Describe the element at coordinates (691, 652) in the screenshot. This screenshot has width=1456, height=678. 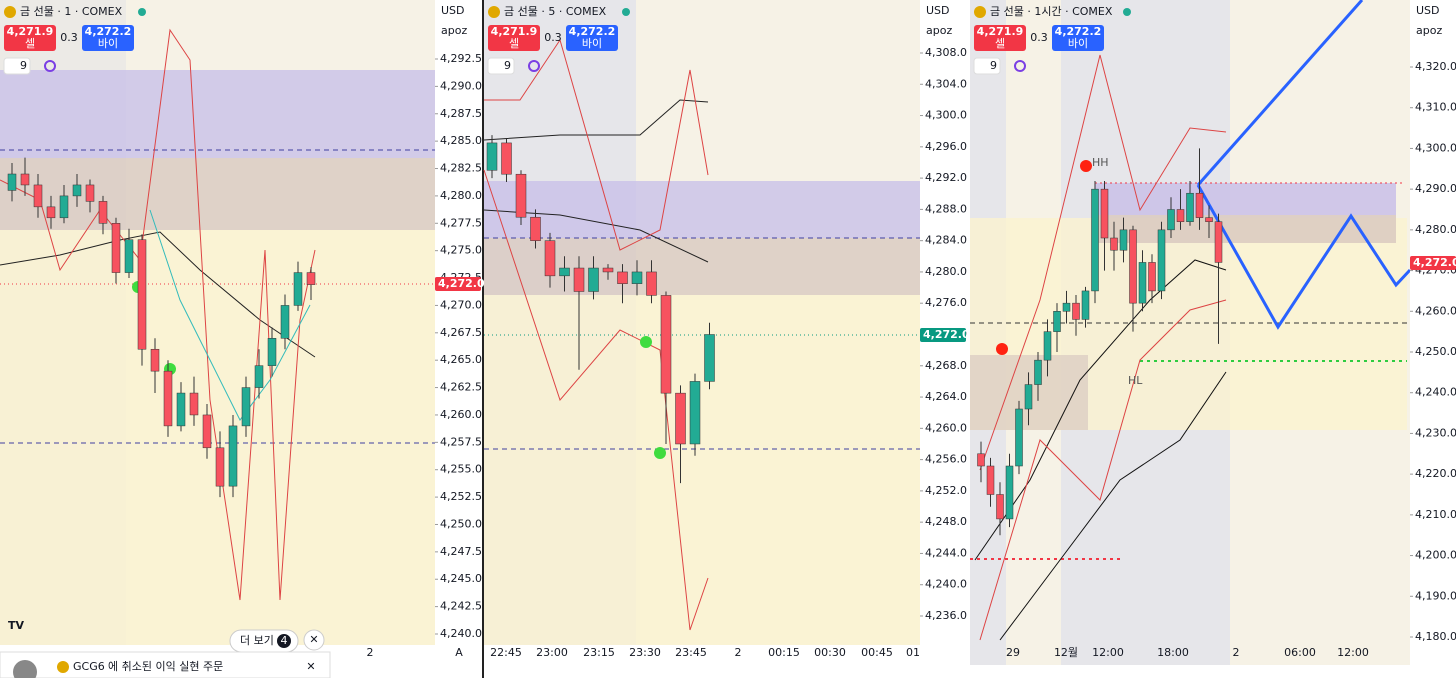
I see `x-tick-label: 23:45` at that location.